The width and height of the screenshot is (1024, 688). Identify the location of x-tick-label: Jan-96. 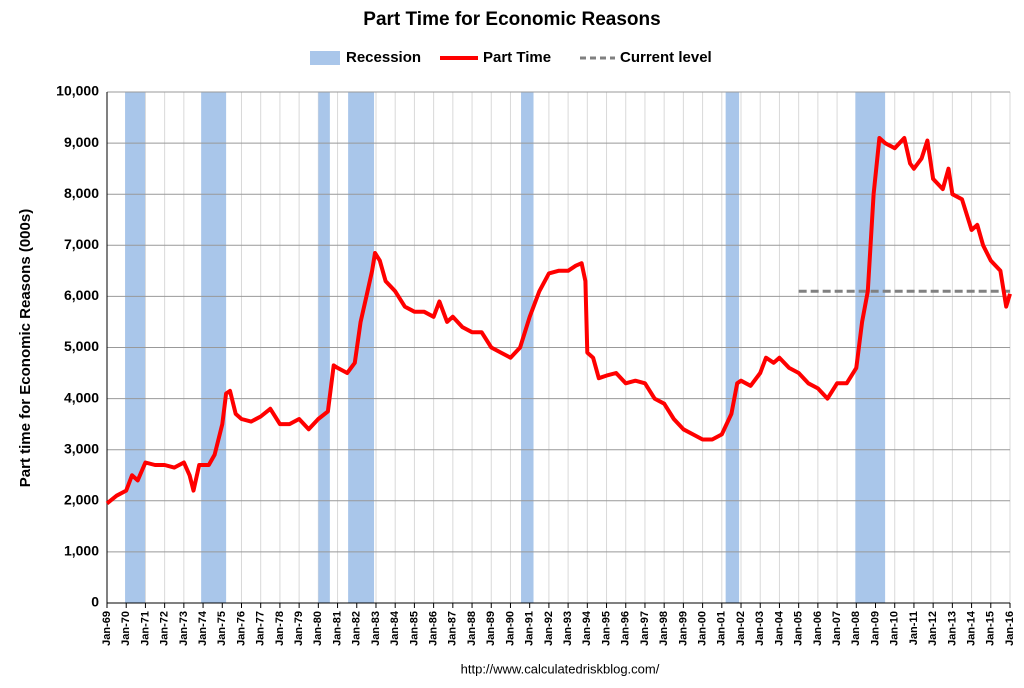
(626, 628).